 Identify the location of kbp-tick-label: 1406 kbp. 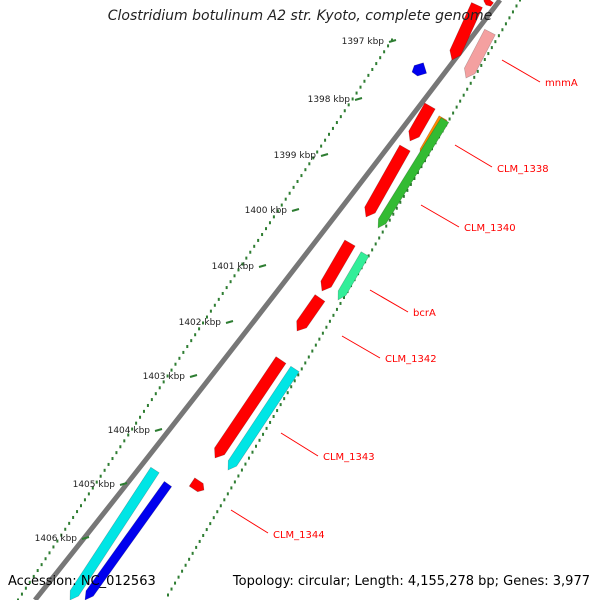
(56, 539).